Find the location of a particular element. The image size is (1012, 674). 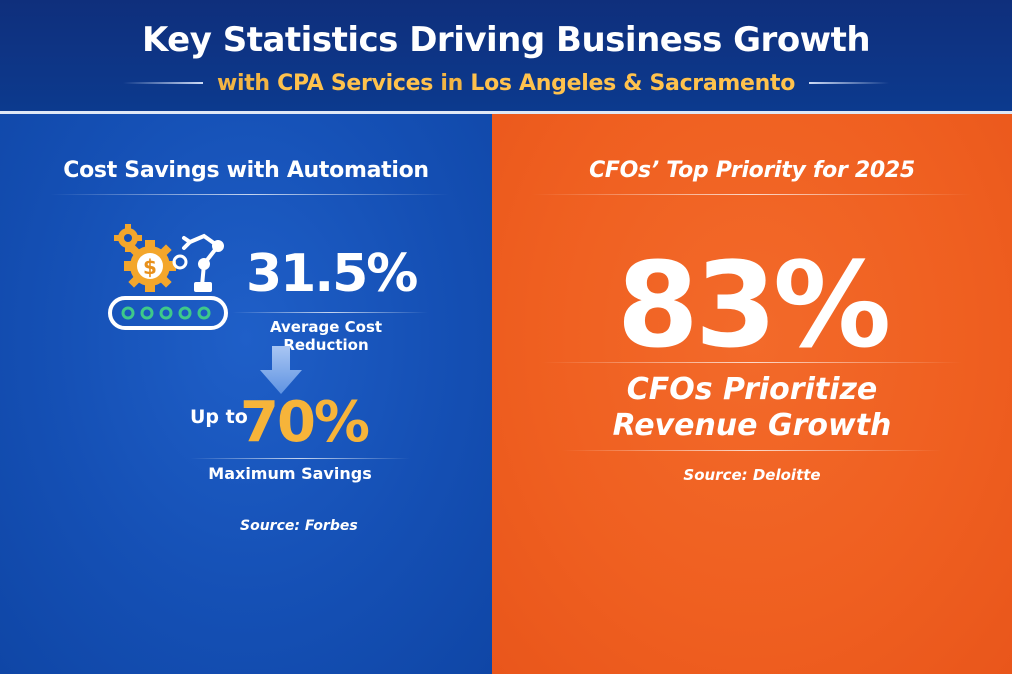

subtitle-divider-left is located at coordinates (162, 83).